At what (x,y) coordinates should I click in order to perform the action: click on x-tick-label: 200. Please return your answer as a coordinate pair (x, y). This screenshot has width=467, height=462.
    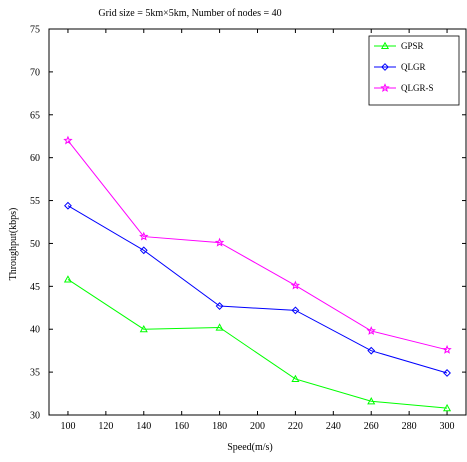
    Looking at the image, I should click on (257, 426).